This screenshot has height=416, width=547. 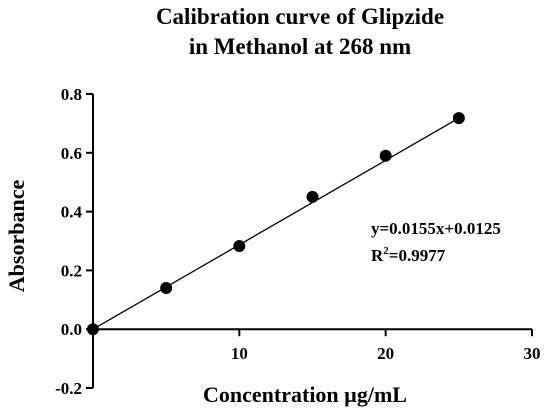 What do you see at coordinates (417, 255) in the screenshot?
I see `r-squared-value: =0.9977` at bounding box center [417, 255].